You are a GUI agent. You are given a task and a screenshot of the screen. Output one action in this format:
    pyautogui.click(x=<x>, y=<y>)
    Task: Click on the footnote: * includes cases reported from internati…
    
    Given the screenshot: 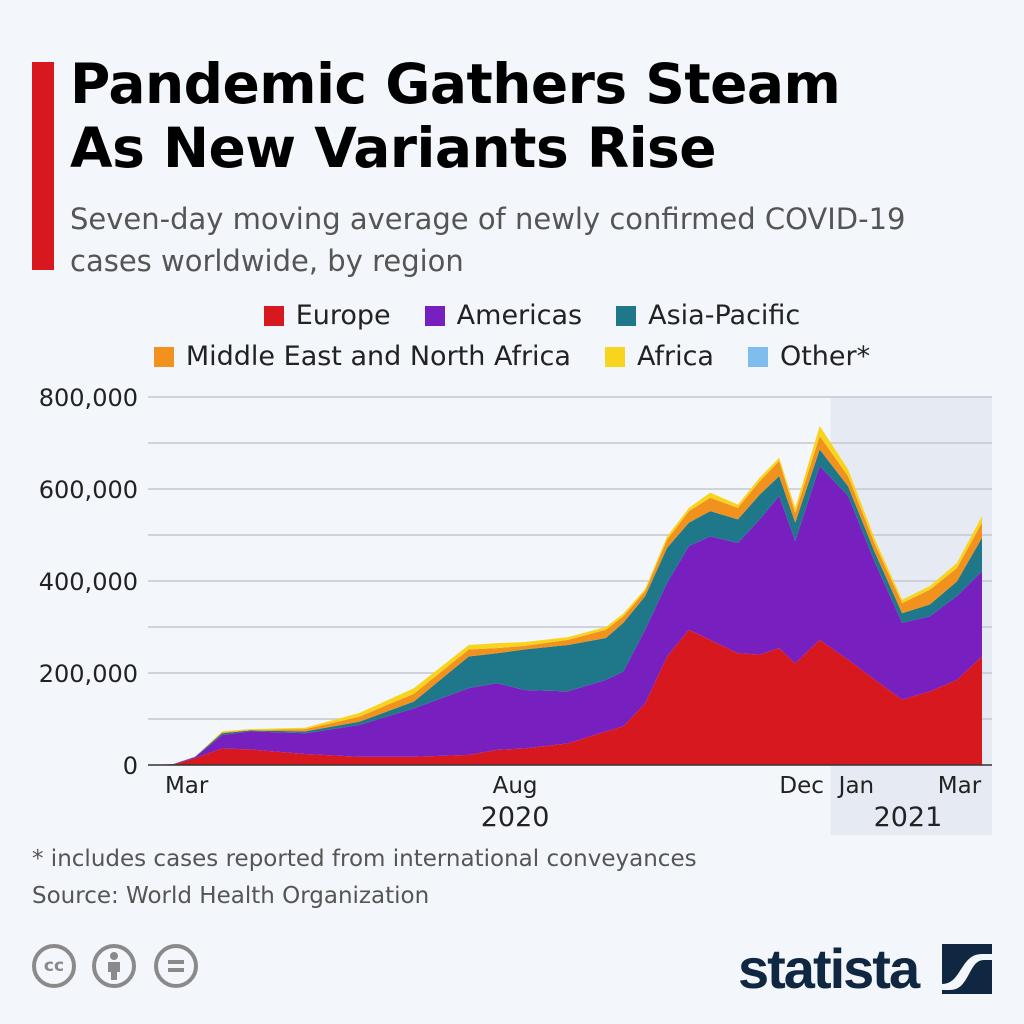 What is the action you would take?
    pyautogui.click(x=364, y=859)
    